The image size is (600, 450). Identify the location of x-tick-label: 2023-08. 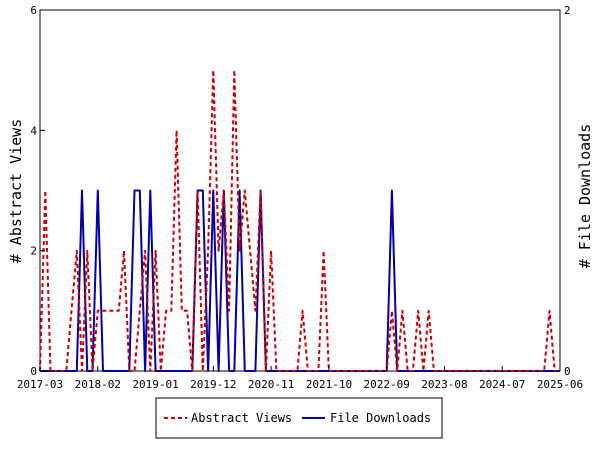
(444, 384).